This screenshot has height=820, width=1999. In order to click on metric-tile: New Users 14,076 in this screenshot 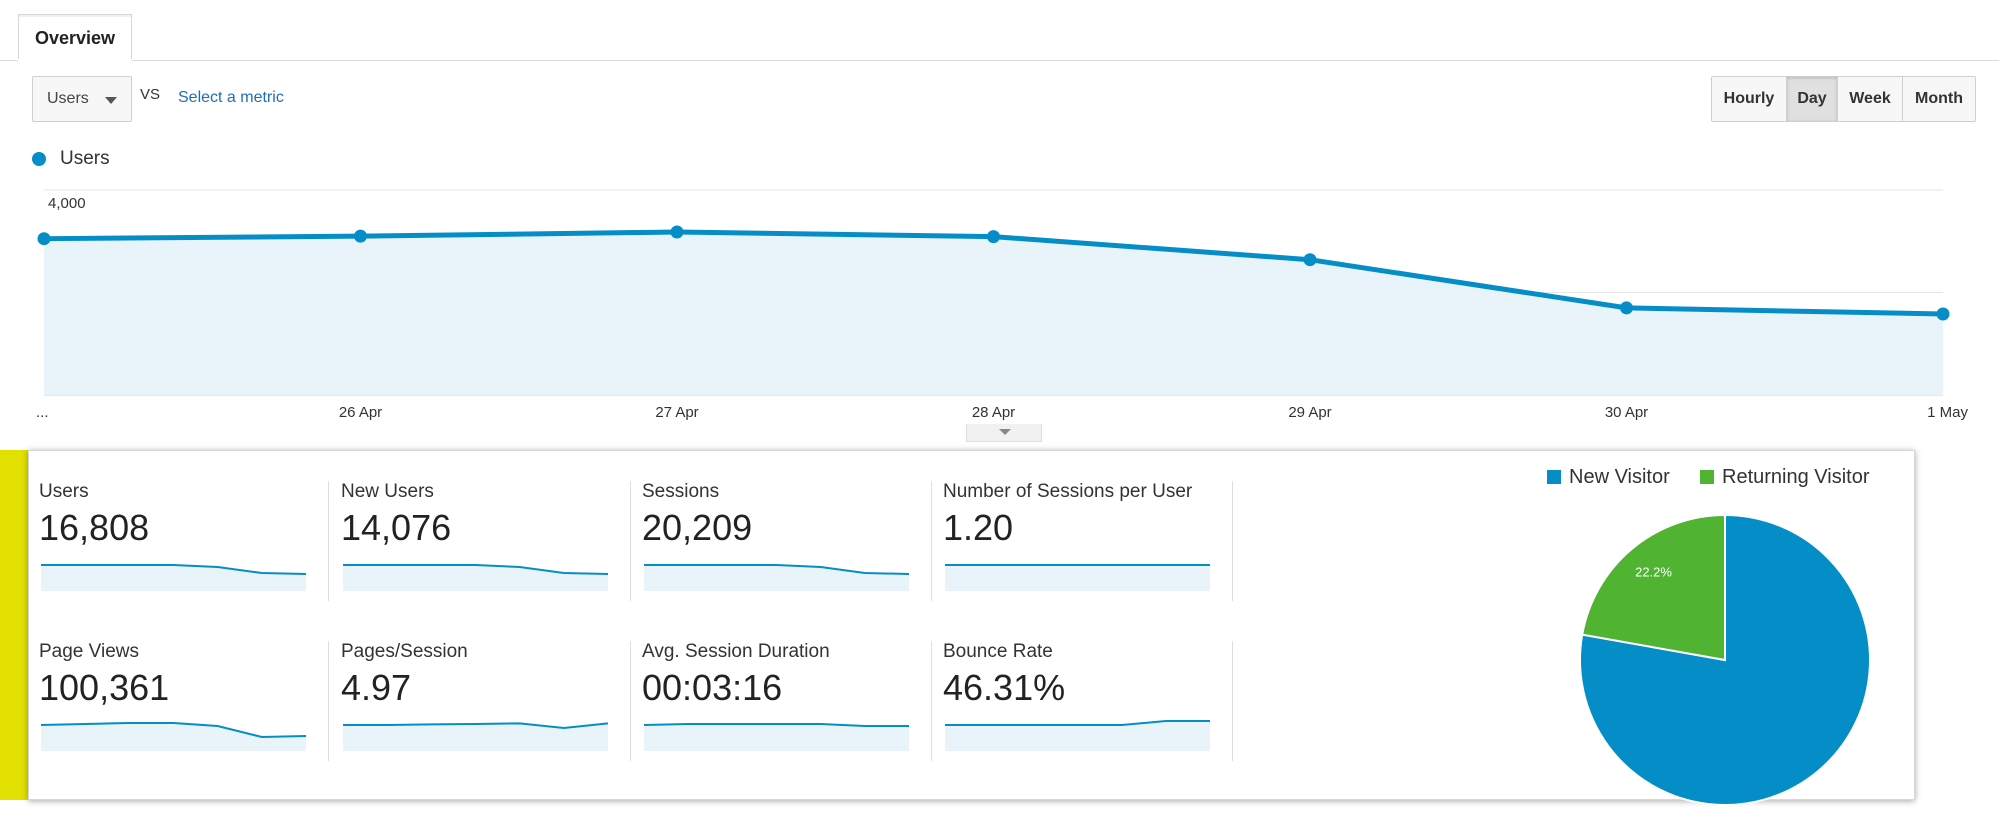, I will do `click(481, 556)`.